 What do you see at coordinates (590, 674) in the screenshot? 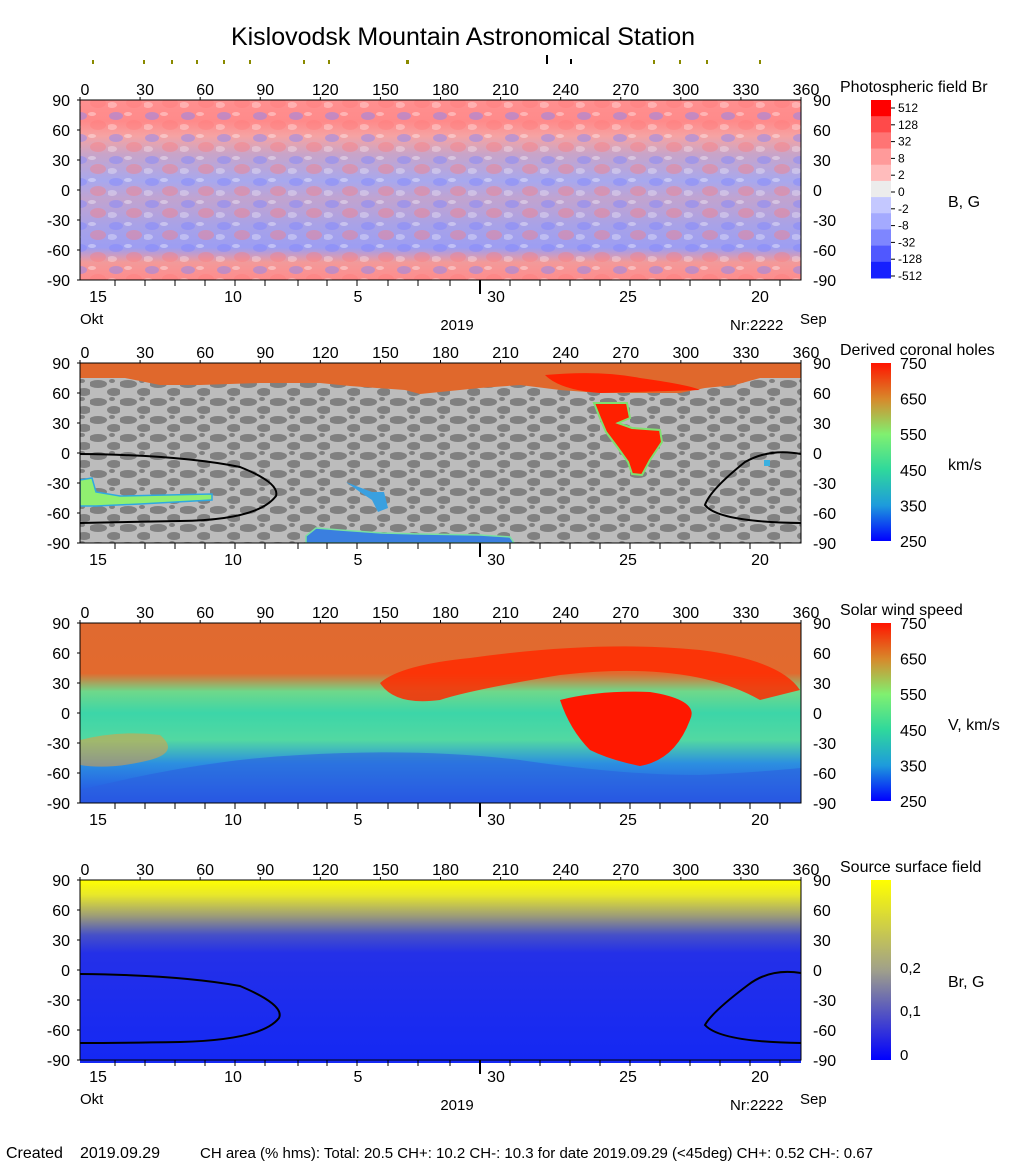
I see `wind-north-red` at bounding box center [590, 674].